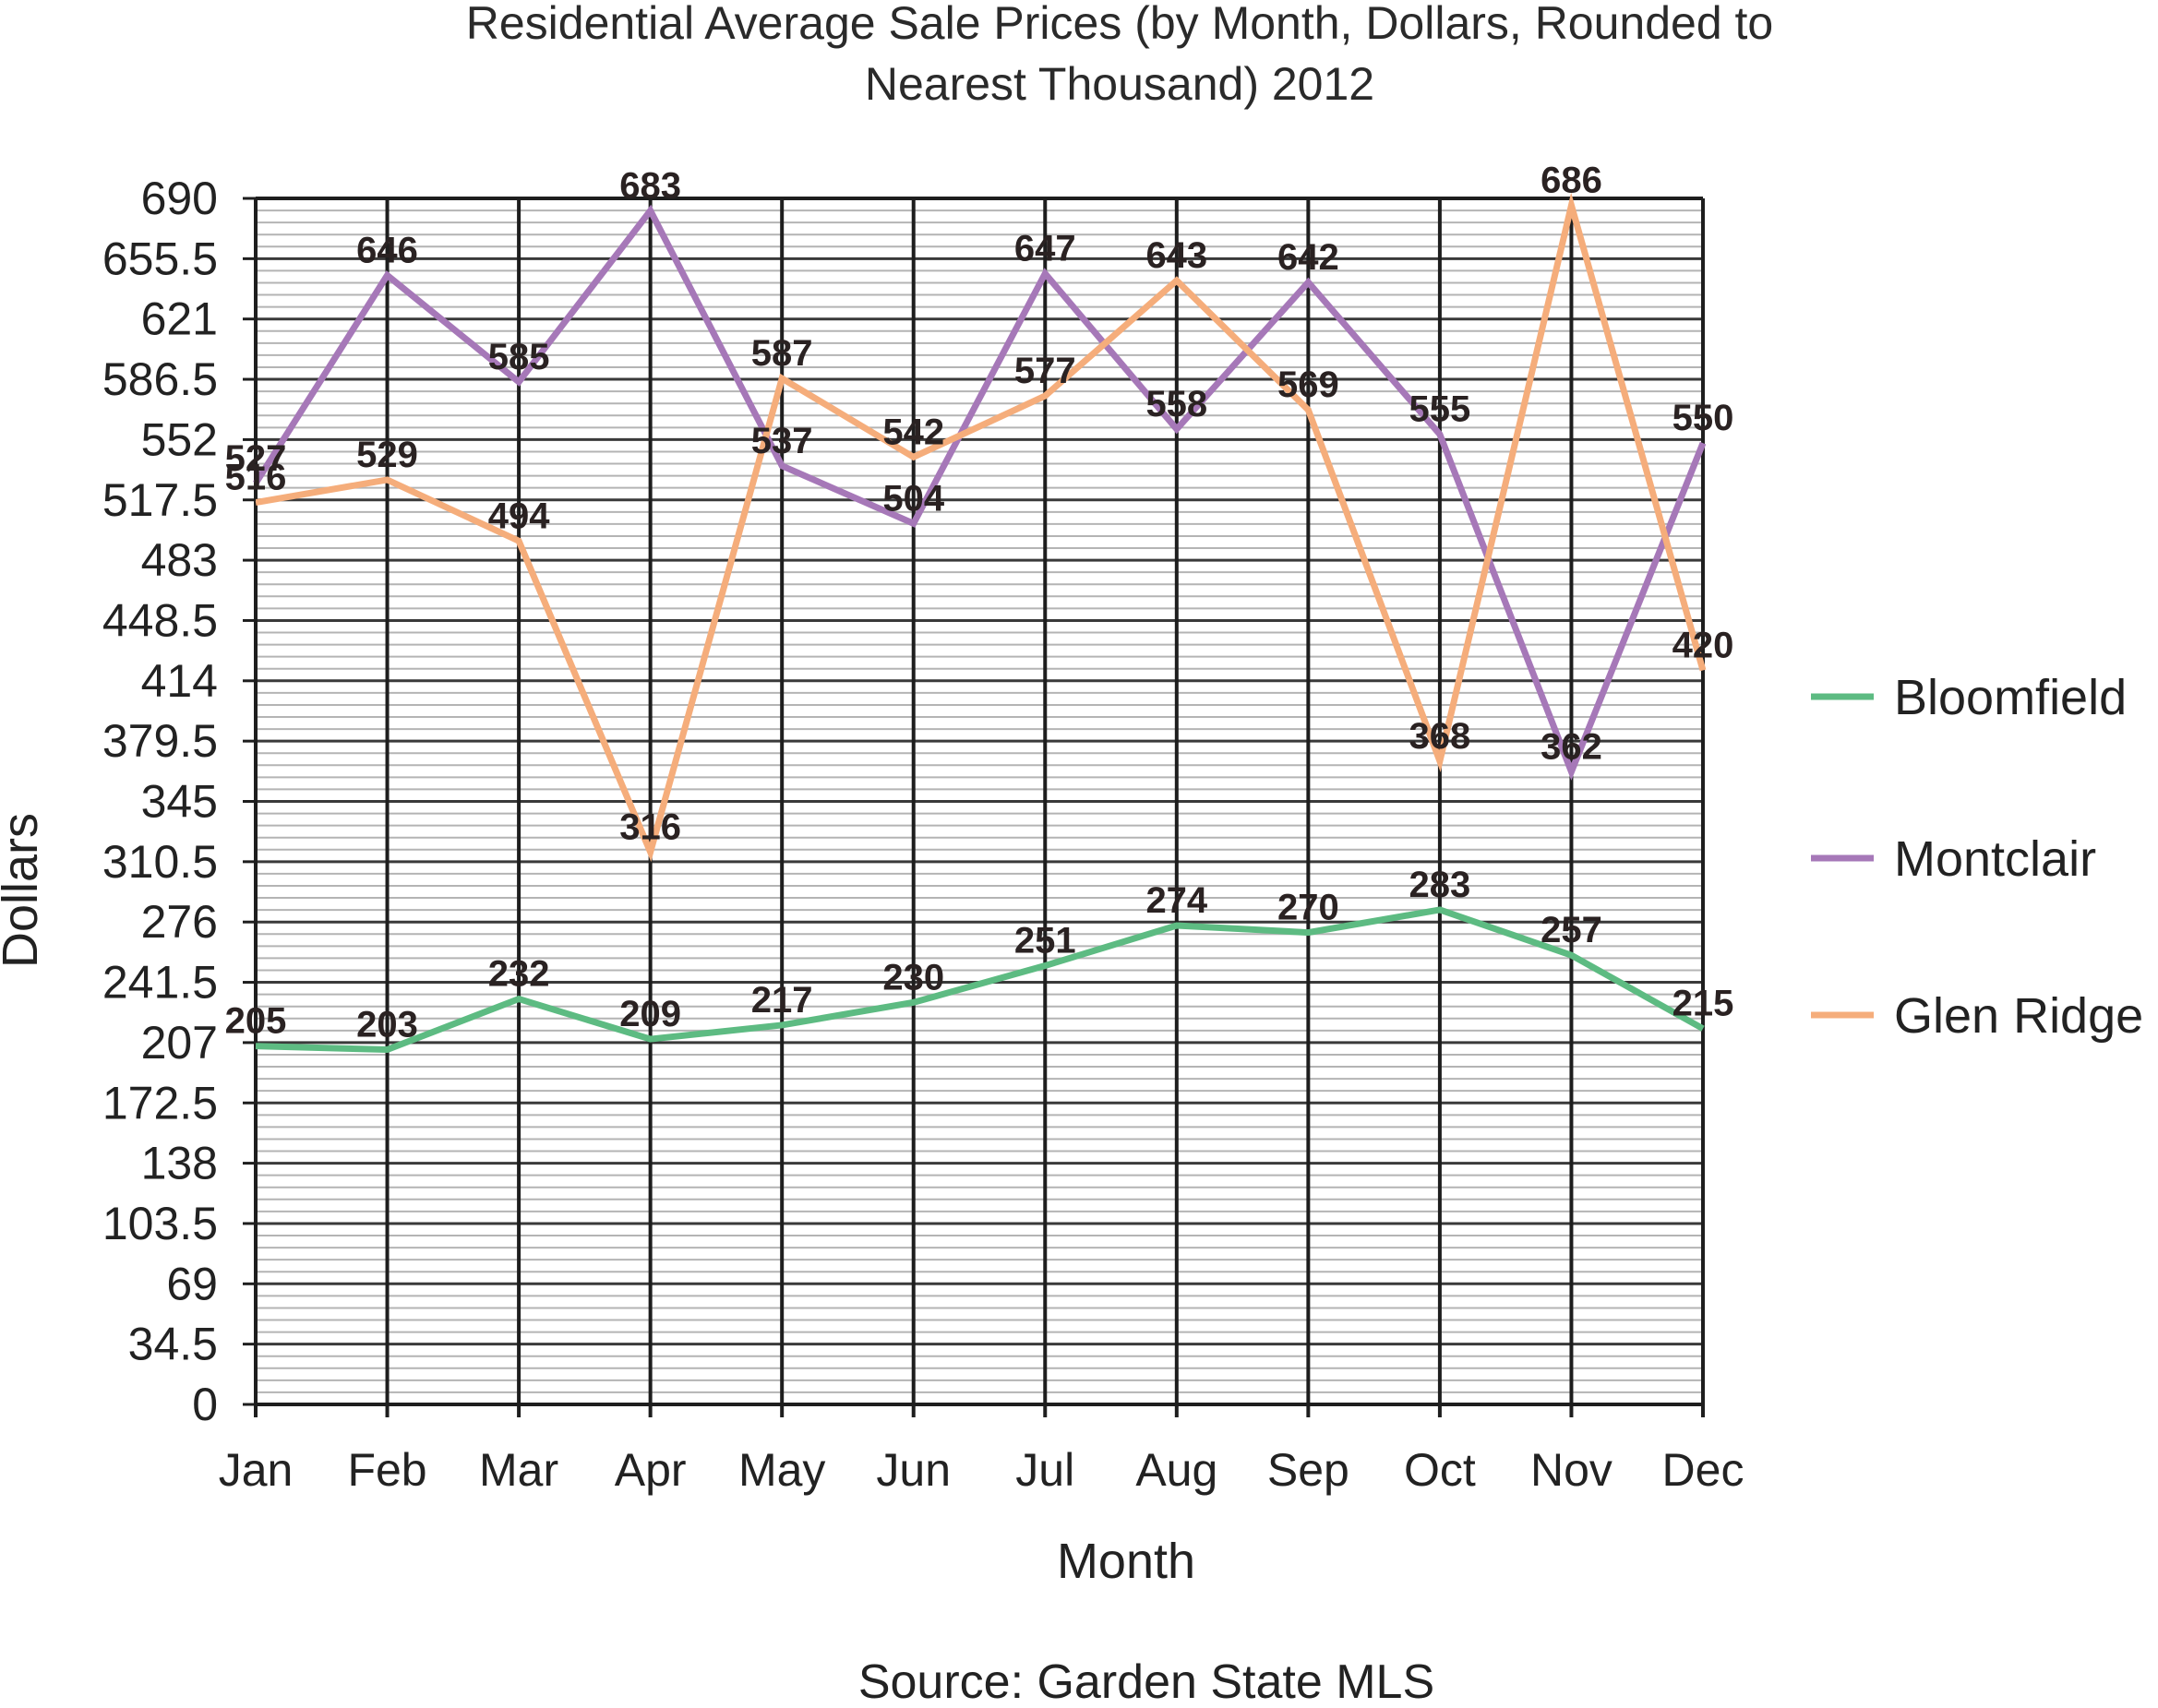 The width and height of the screenshot is (2158, 1708). Describe the element at coordinates (160, 1103) in the screenshot. I see `y-tick-label: 172.5` at that location.